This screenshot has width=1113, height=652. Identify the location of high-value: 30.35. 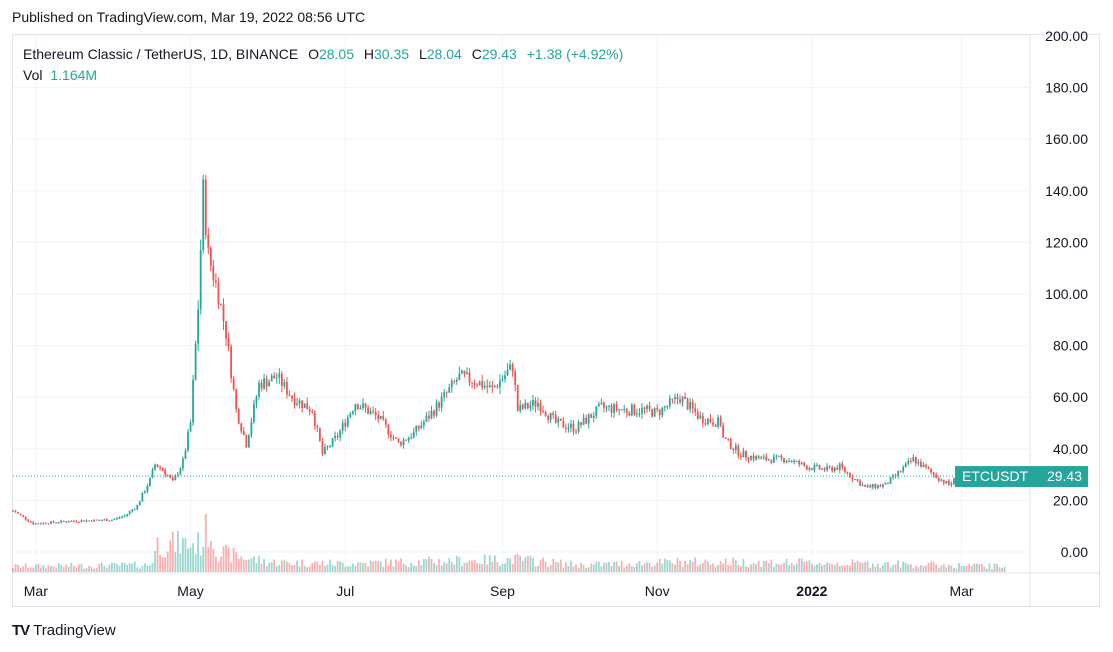
(392, 54).